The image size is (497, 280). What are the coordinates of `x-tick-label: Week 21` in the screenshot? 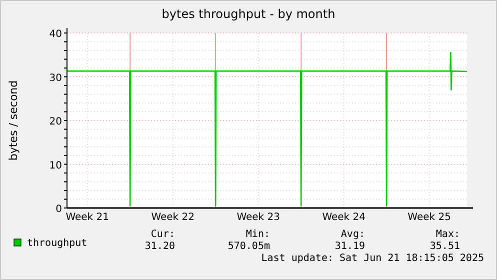 It's located at (88, 217).